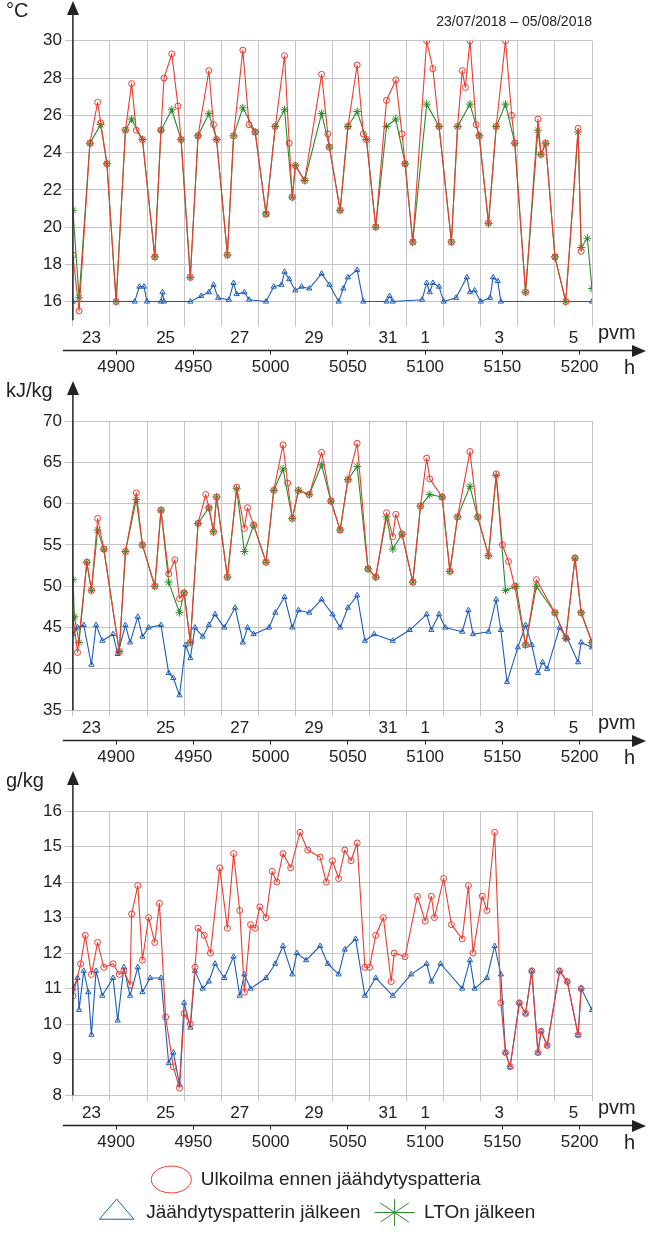 The height and width of the screenshot is (1236, 654). I want to click on y-tick-label: 45, so click(52, 627).